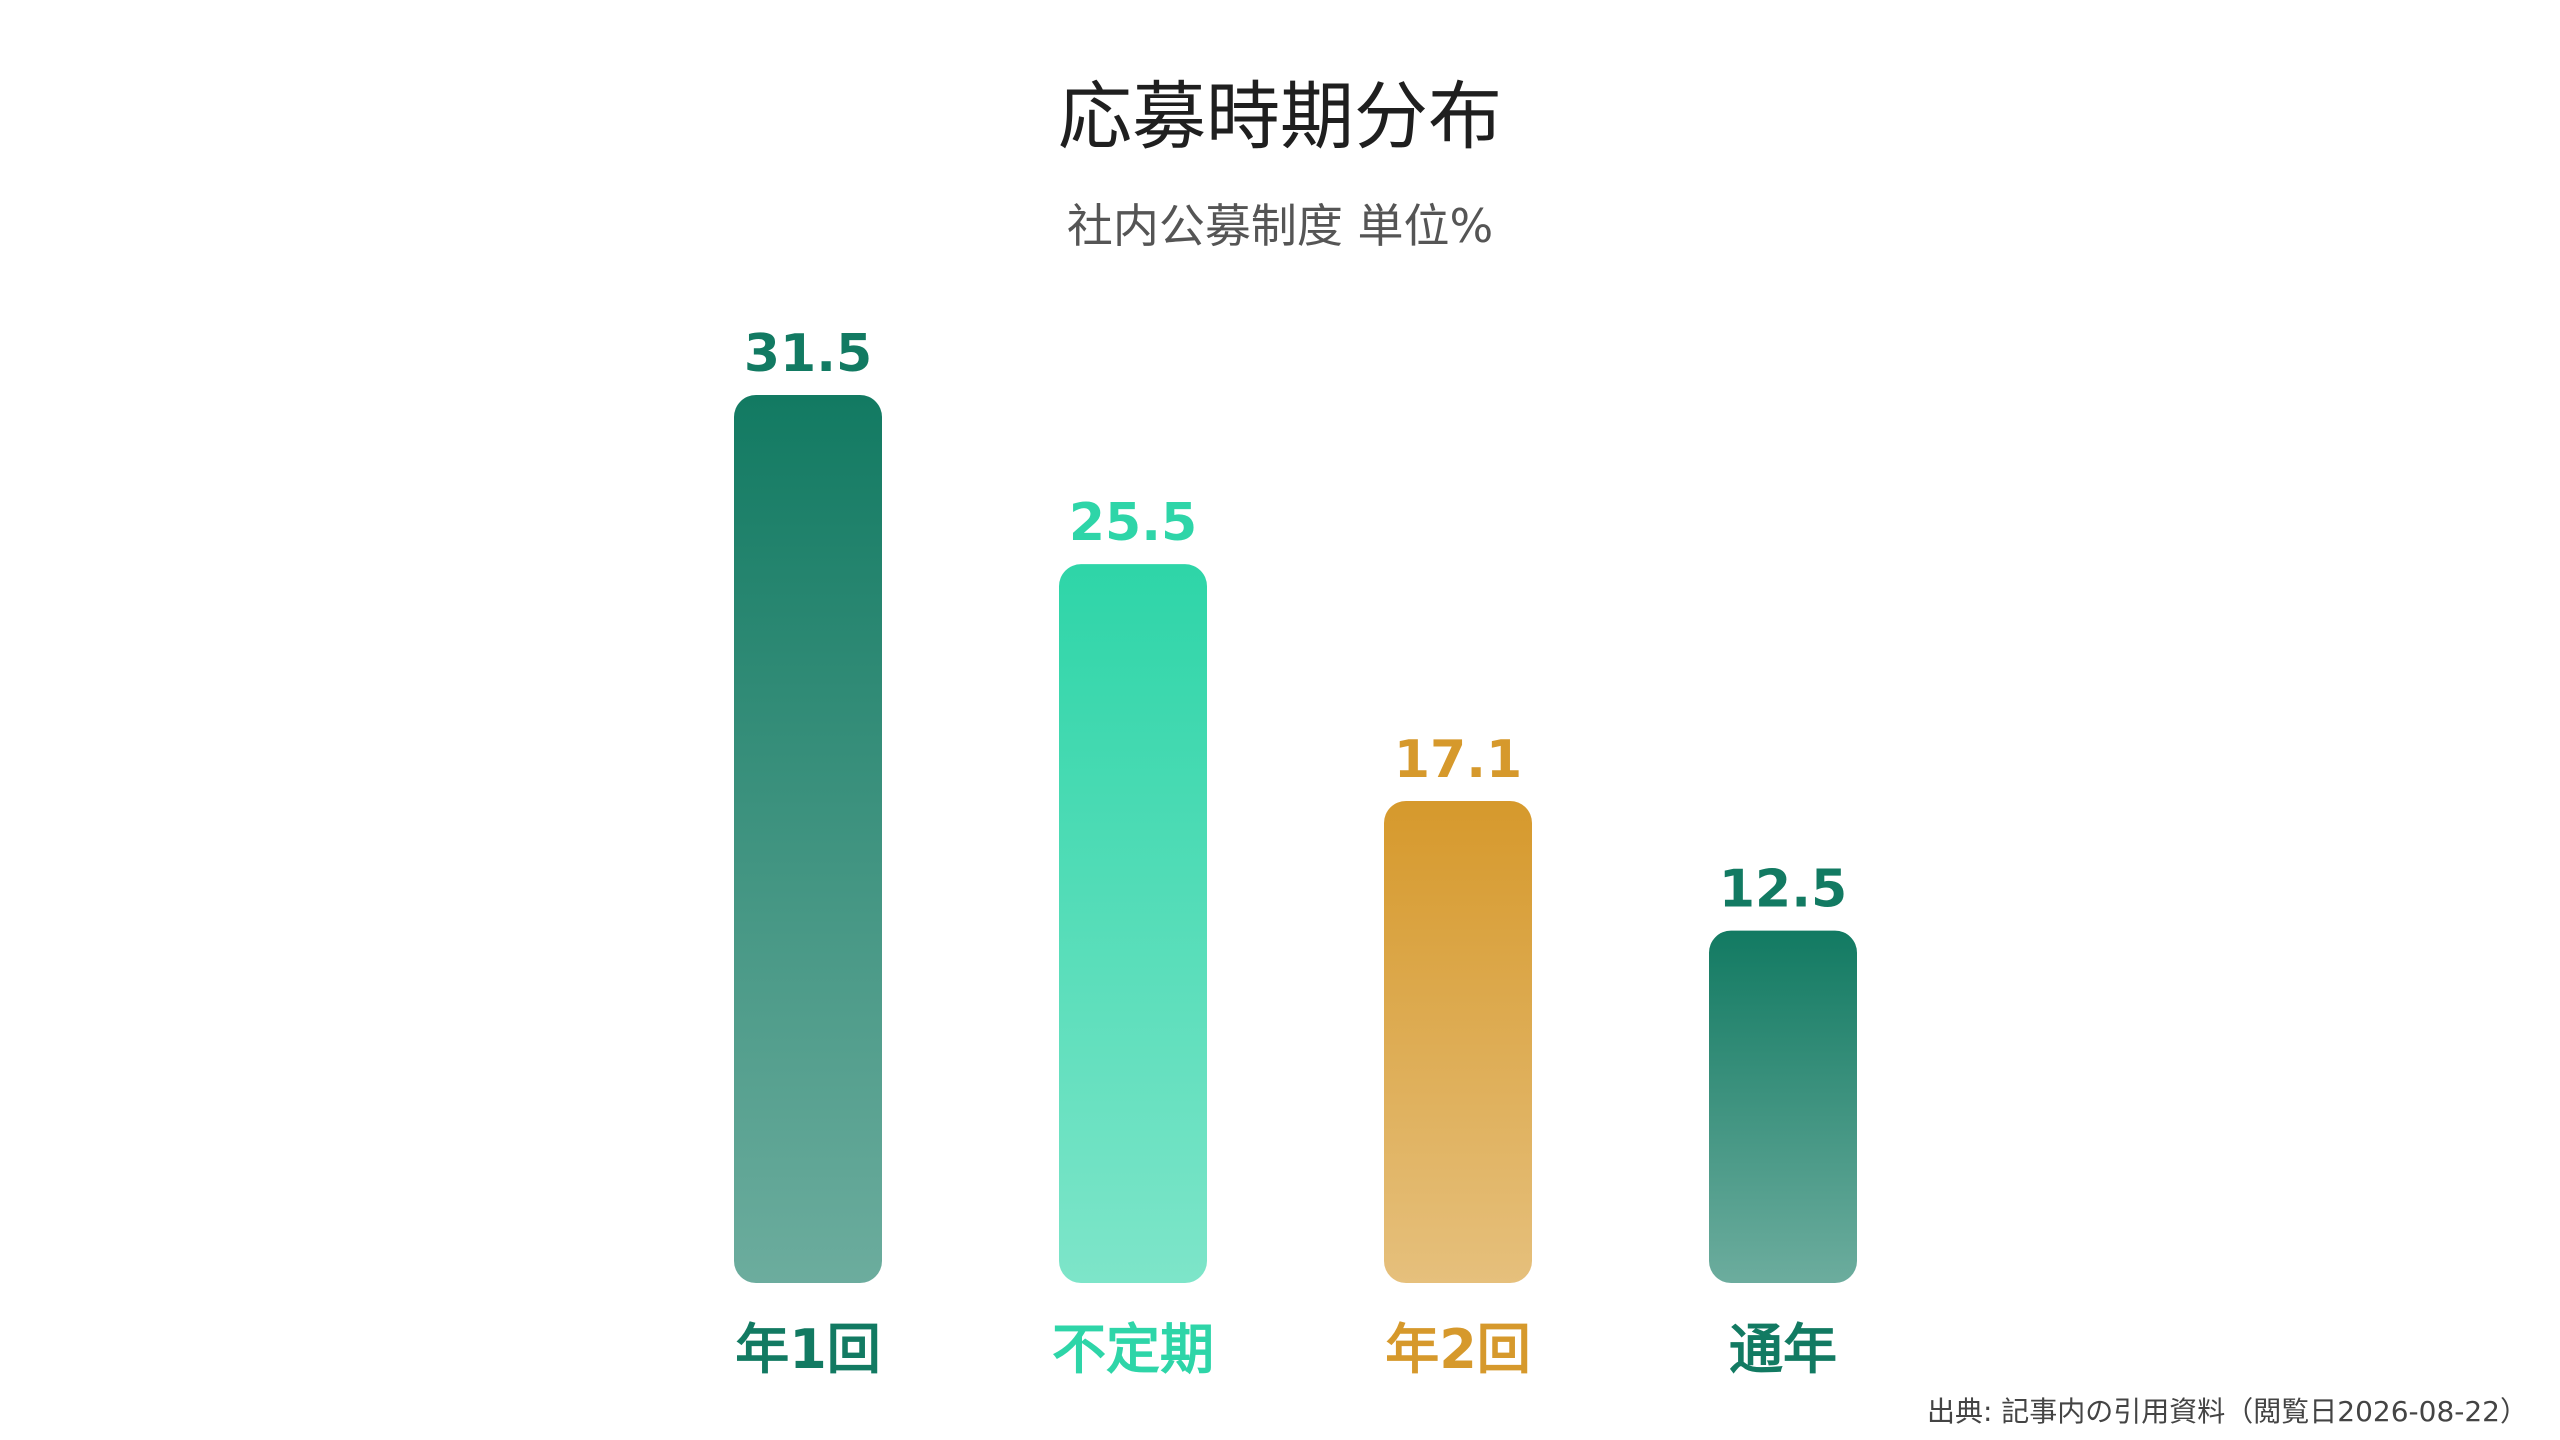 This screenshot has width=2560, height=1440. I want to click on category-label-3: 年2回, so click(1458, 1349).